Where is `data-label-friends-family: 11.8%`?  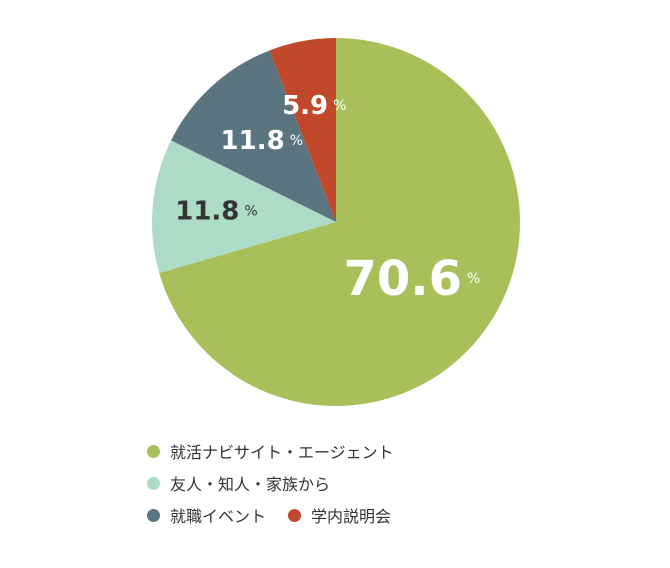 data-label-friends-family: 11.8% is located at coordinates (216, 211).